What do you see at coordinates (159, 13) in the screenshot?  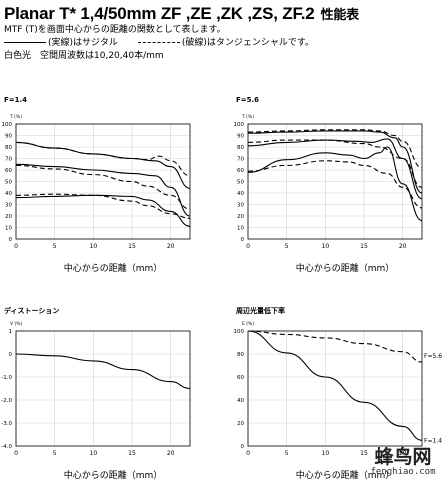 I see `lens-title: Planar T* 1,4/50mm ZF ,ZE ,ZK ,ZS, ZF.2` at bounding box center [159, 13].